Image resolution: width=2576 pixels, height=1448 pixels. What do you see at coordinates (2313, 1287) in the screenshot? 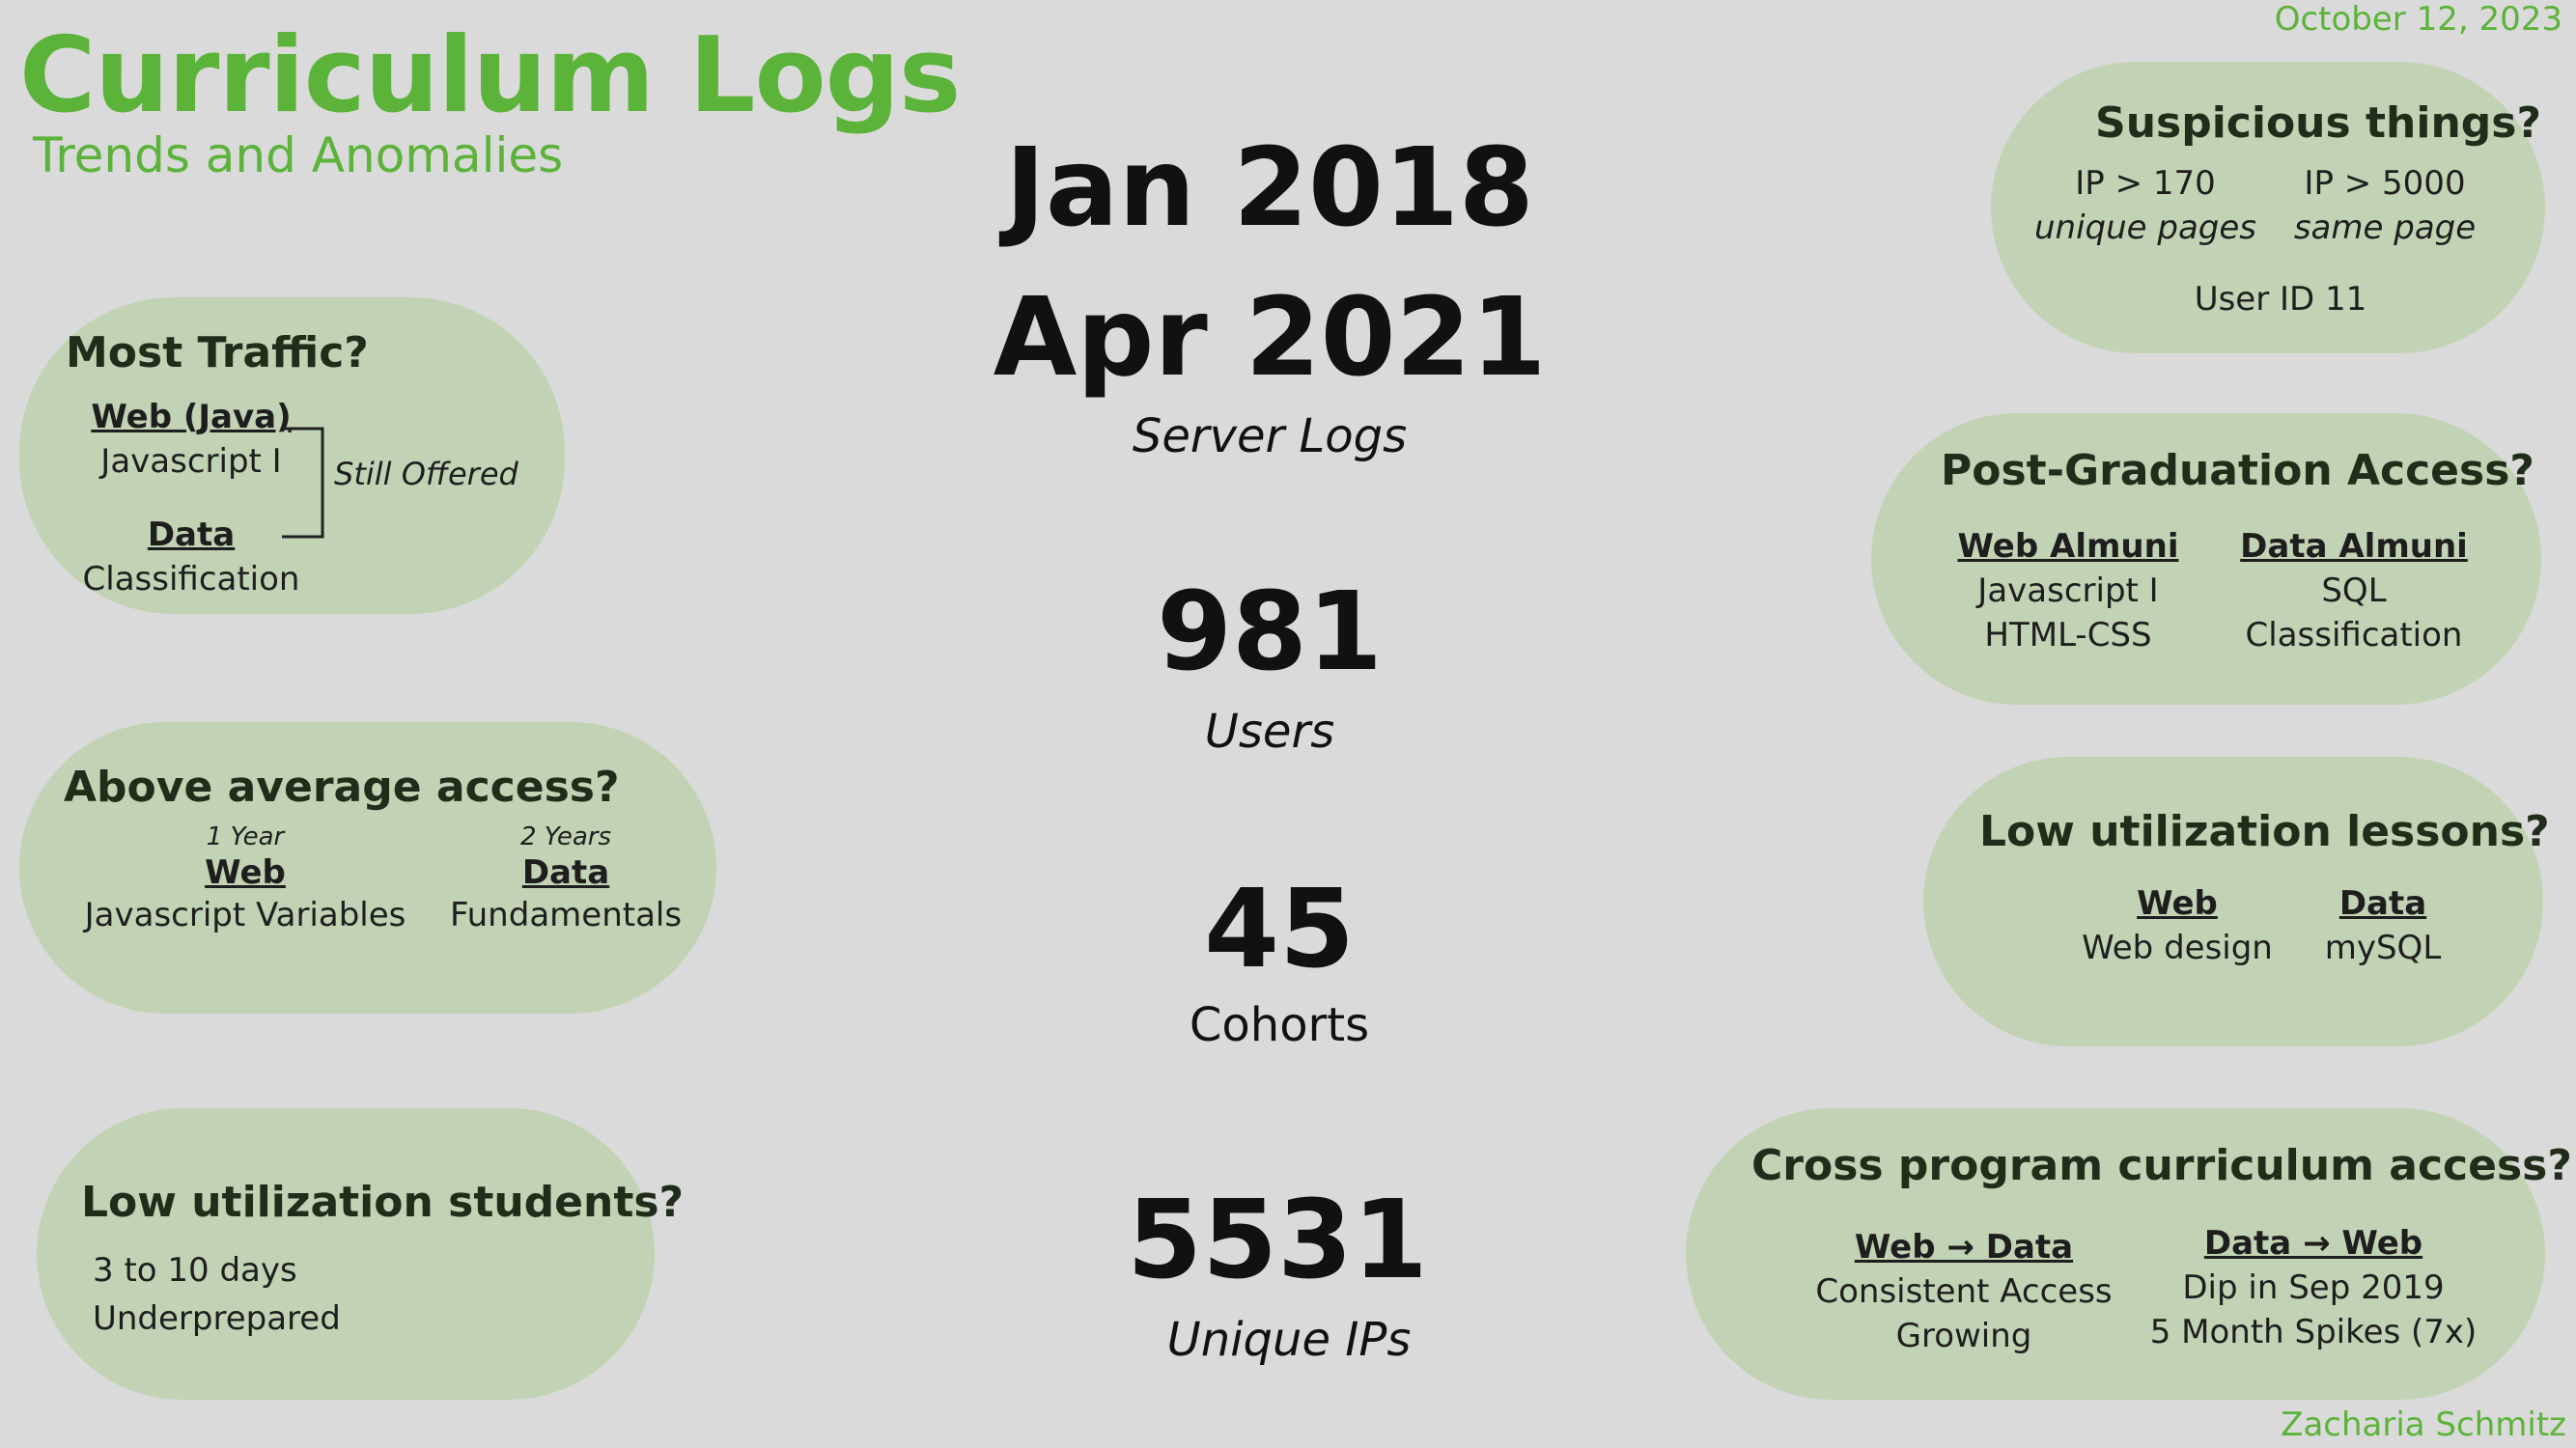
I see `cross-col2-item1: Dip in Sep 2019` at bounding box center [2313, 1287].